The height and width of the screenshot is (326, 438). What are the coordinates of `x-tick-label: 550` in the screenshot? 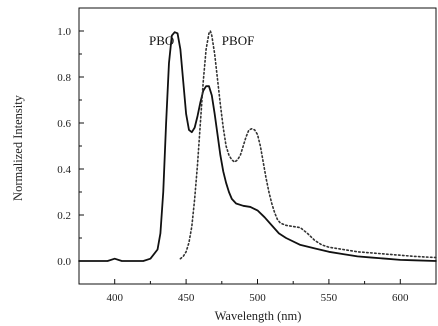 It's located at (329, 298).